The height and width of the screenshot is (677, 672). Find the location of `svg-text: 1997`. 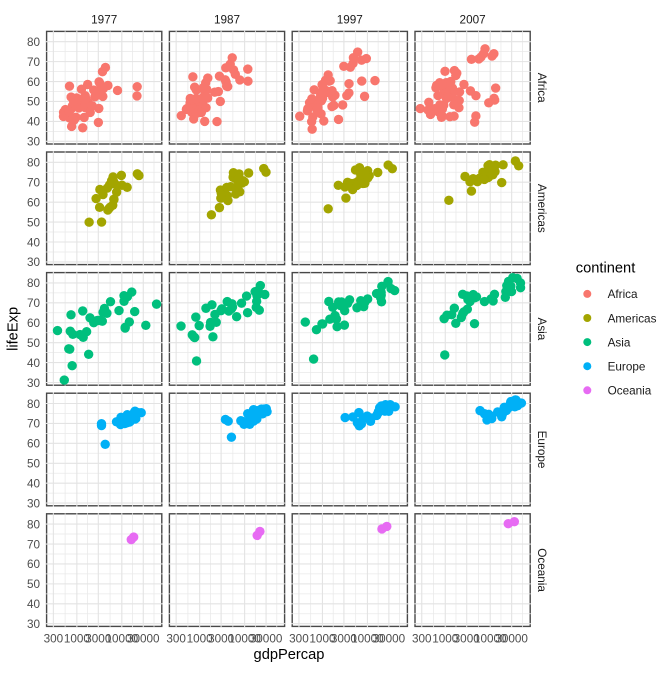

svg-text: 1997 is located at coordinates (350, 19).